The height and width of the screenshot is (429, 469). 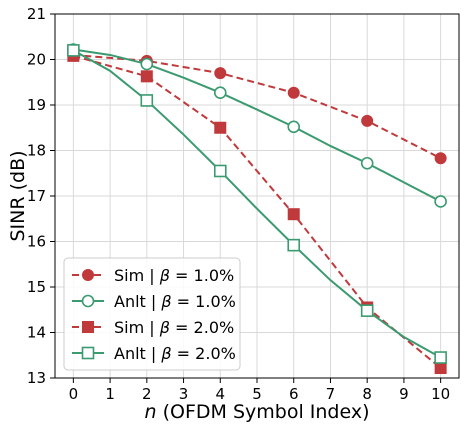 I want to click on x-tick-label: 10, so click(x=440, y=394).